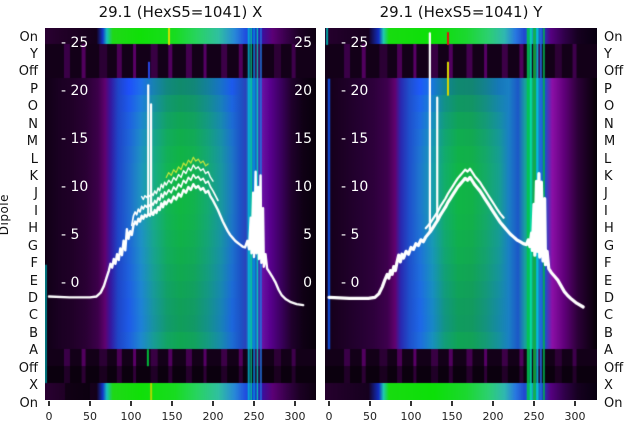  Describe the element at coordinates (534, 416) in the screenshot. I see `xtick-label-Y-250: 250` at that location.